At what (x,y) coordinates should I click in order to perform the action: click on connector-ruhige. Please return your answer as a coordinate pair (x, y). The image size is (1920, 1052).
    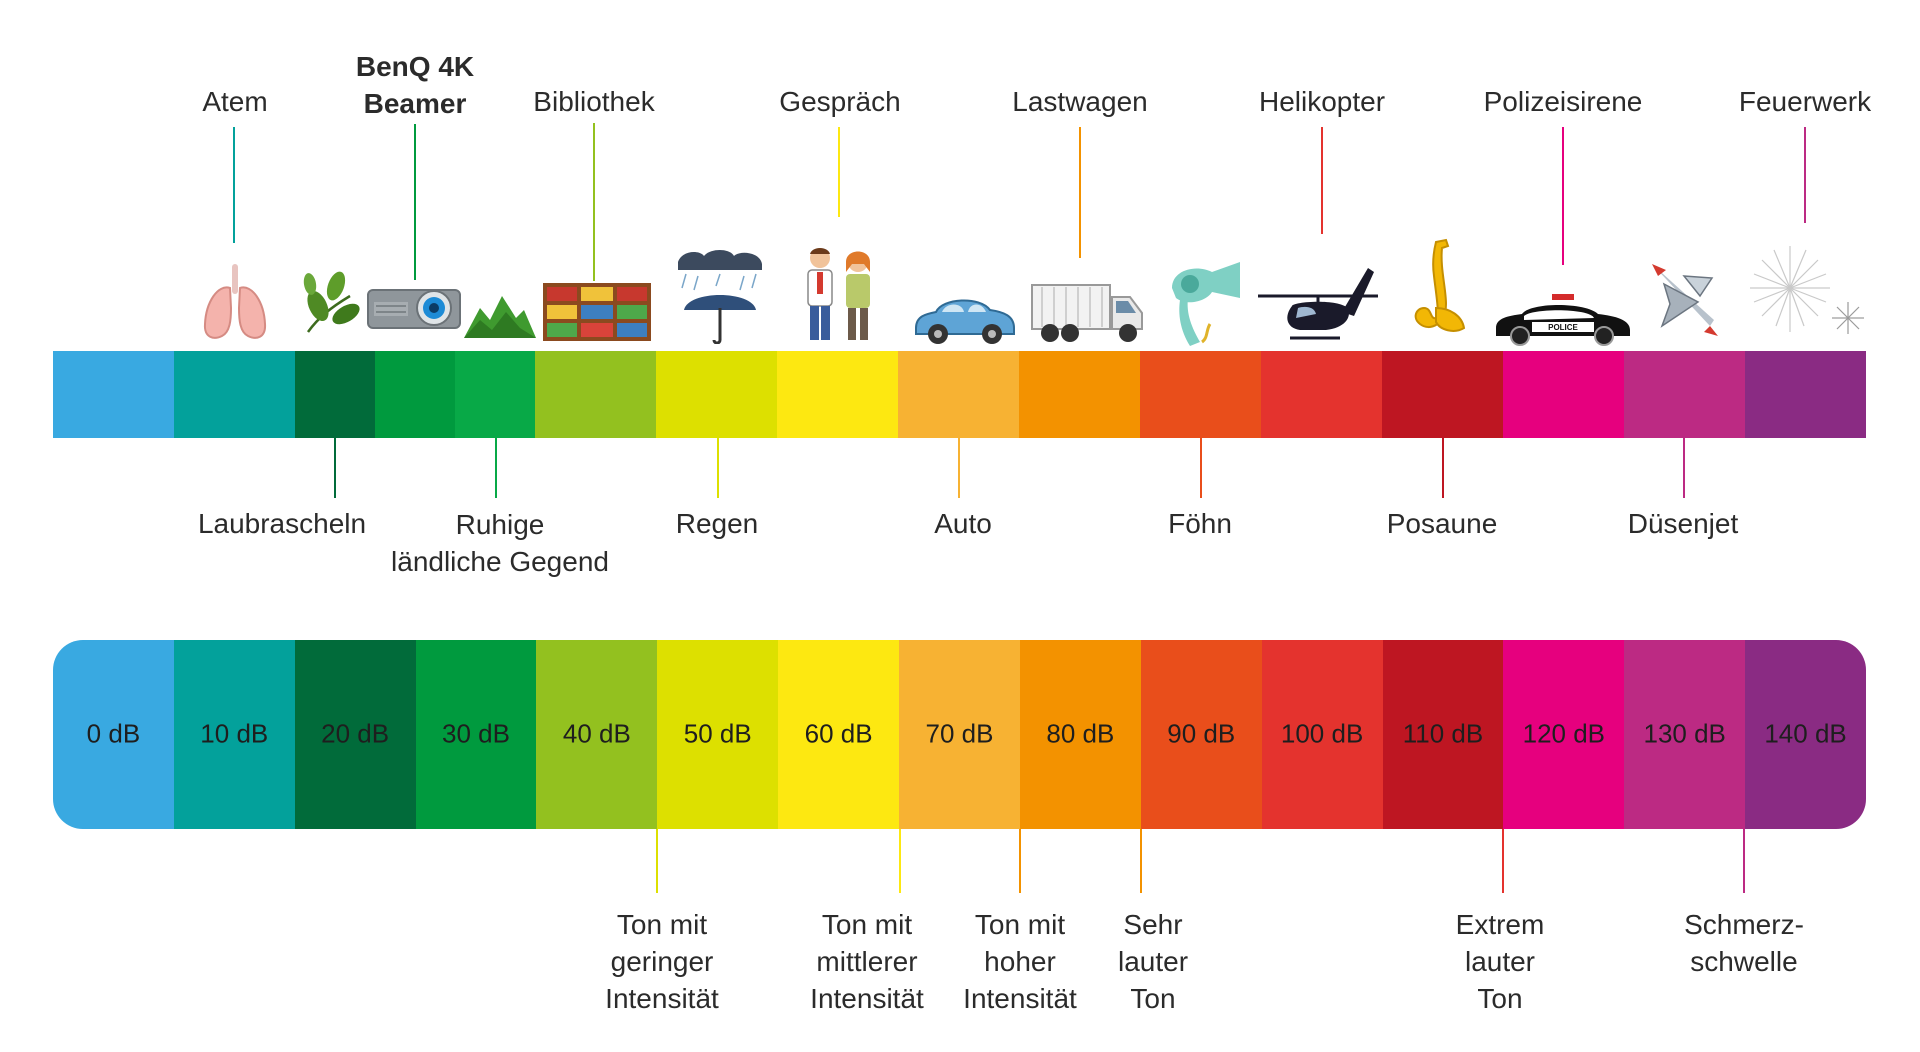
    Looking at the image, I should click on (496, 468).